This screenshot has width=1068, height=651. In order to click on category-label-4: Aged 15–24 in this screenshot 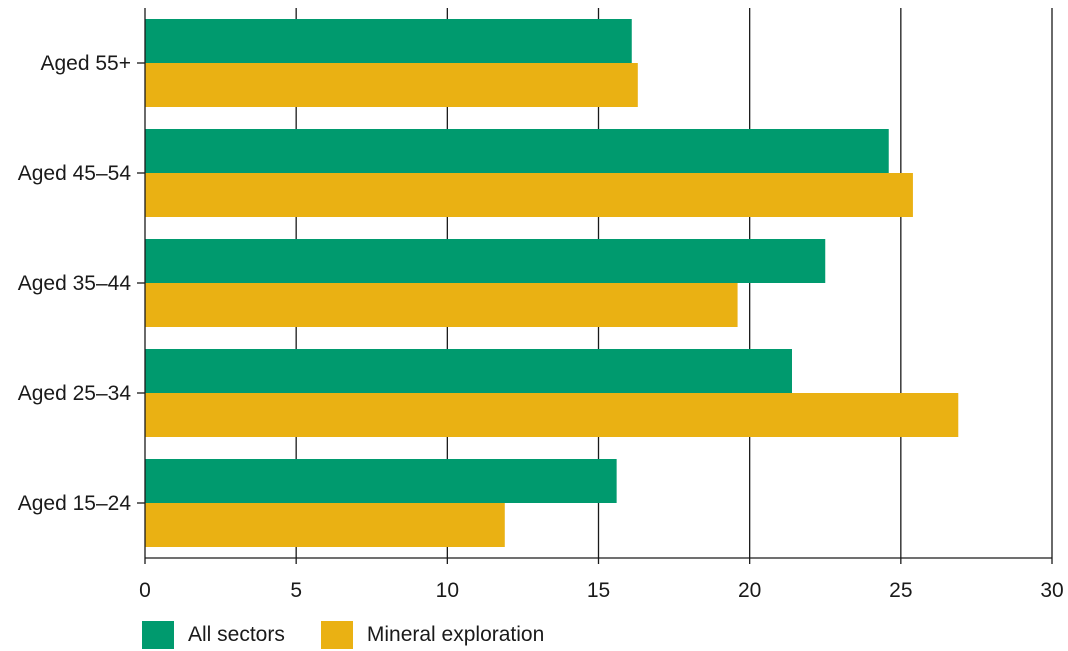, I will do `click(75, 503)`.